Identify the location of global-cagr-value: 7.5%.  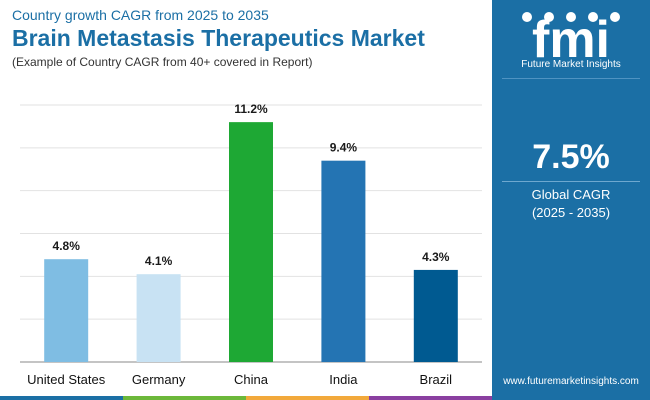
(571, 157).